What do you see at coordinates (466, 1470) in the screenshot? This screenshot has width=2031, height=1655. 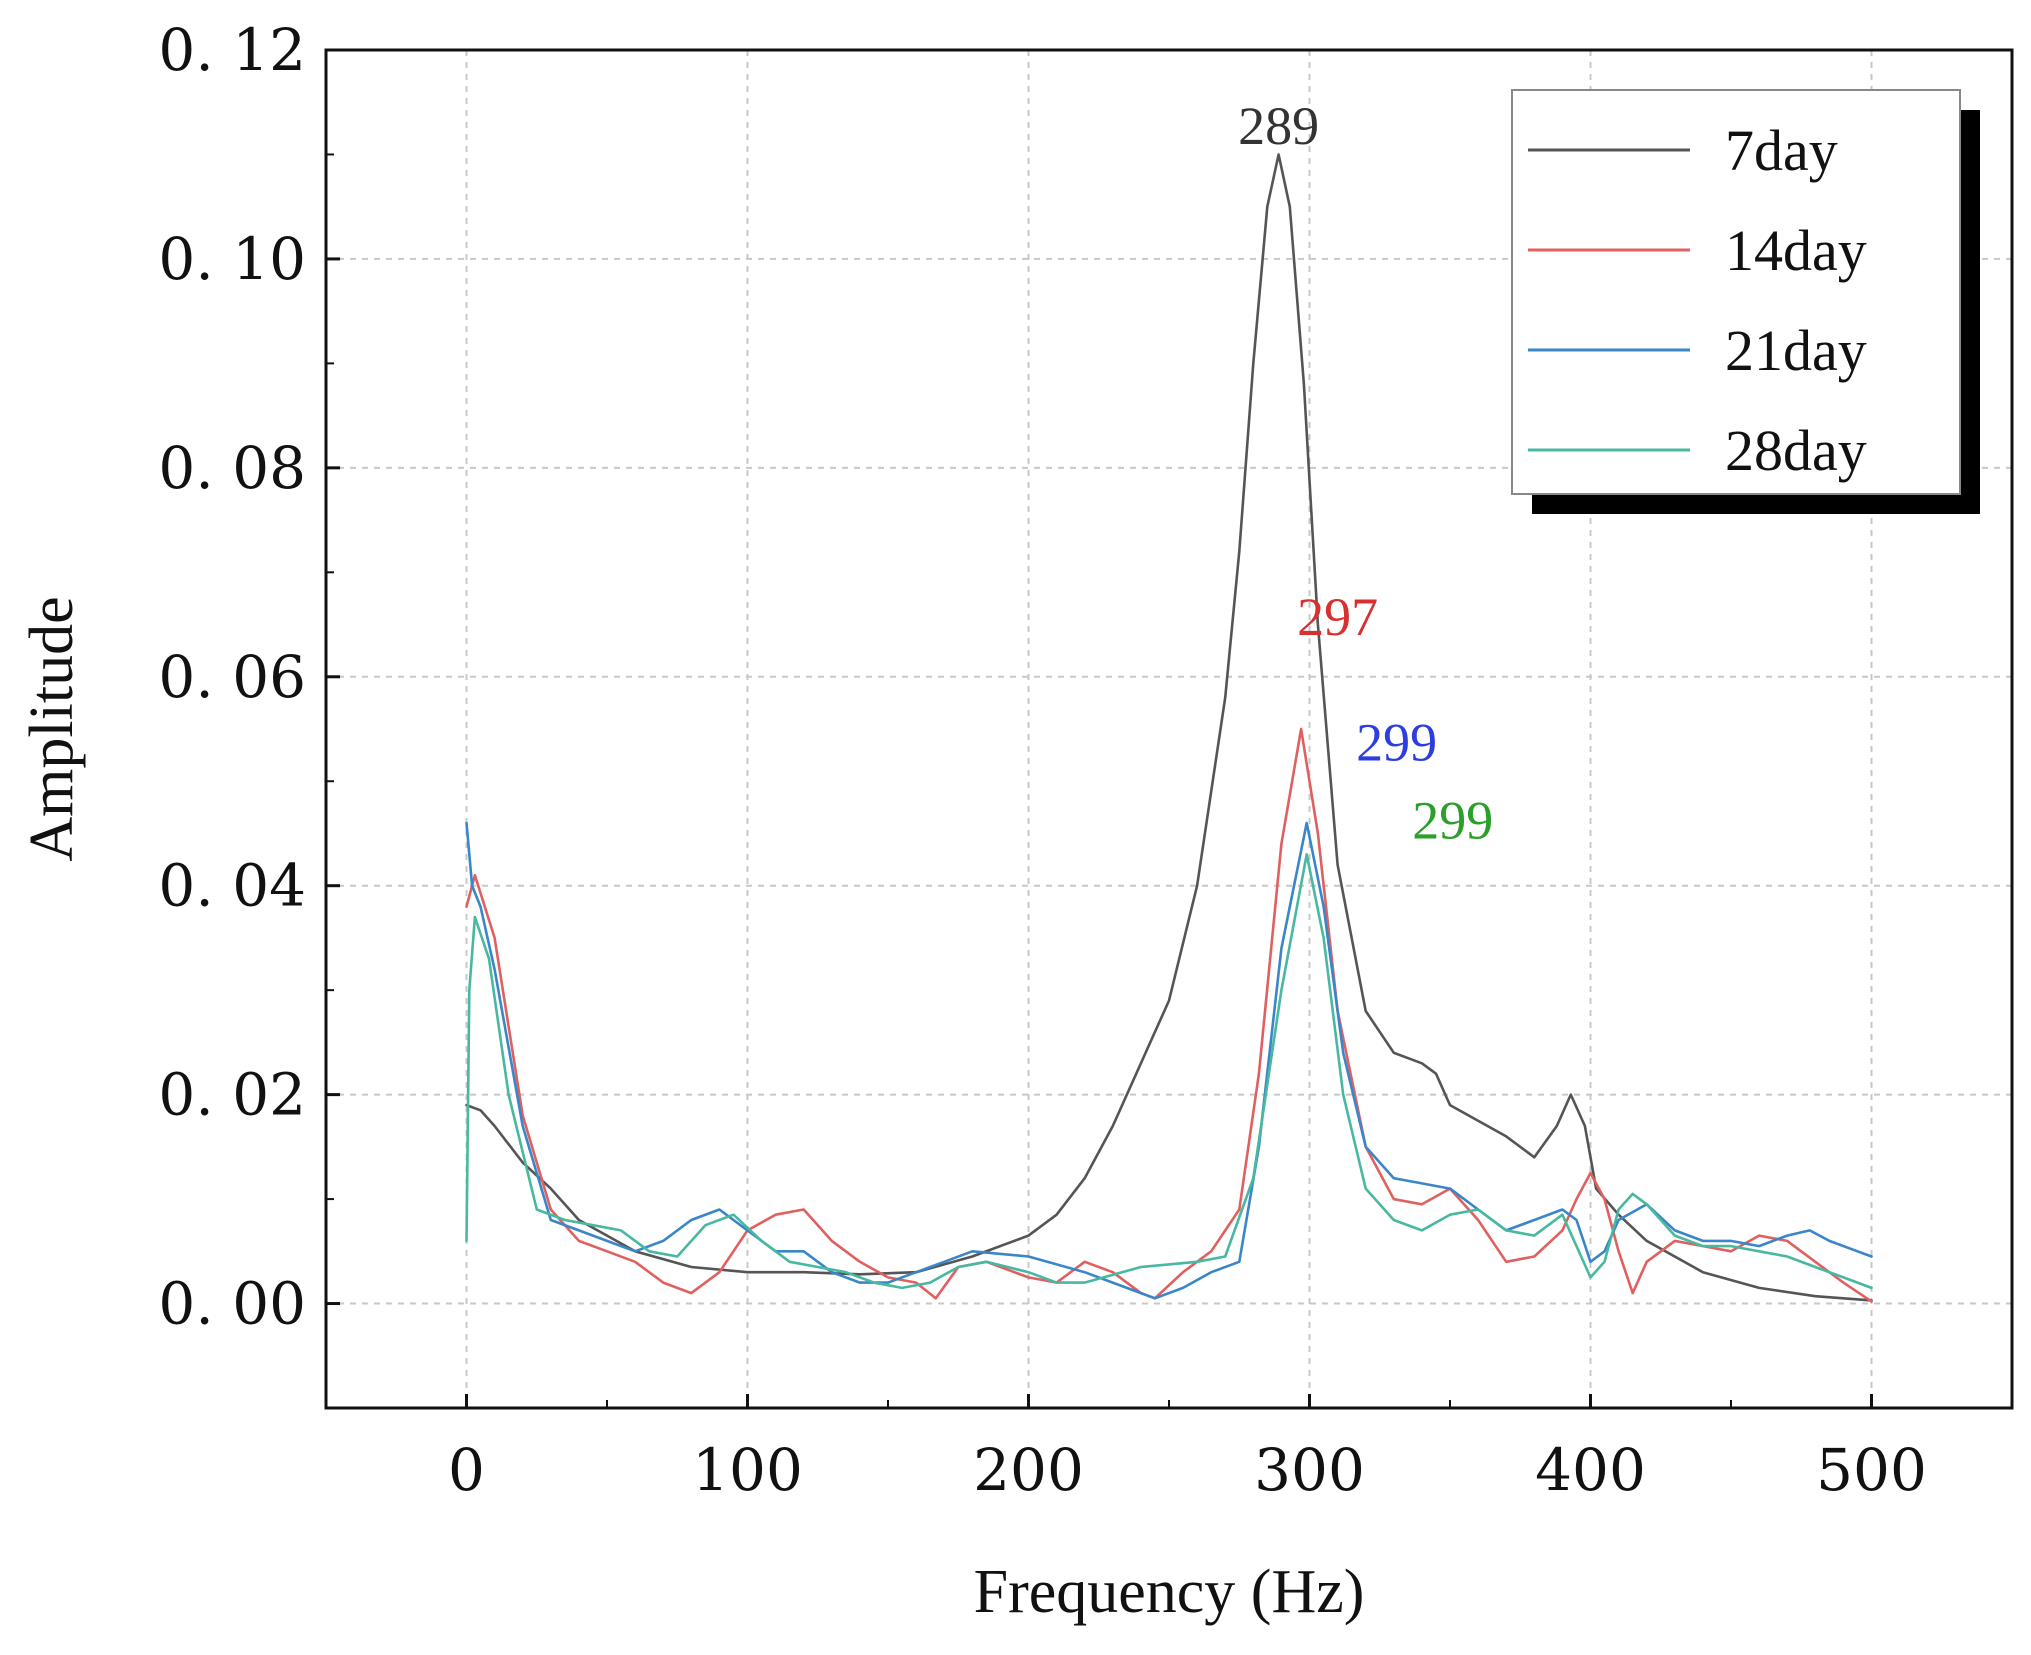 I see `x-tick-label: 0` at bounding box center [466, 1470].